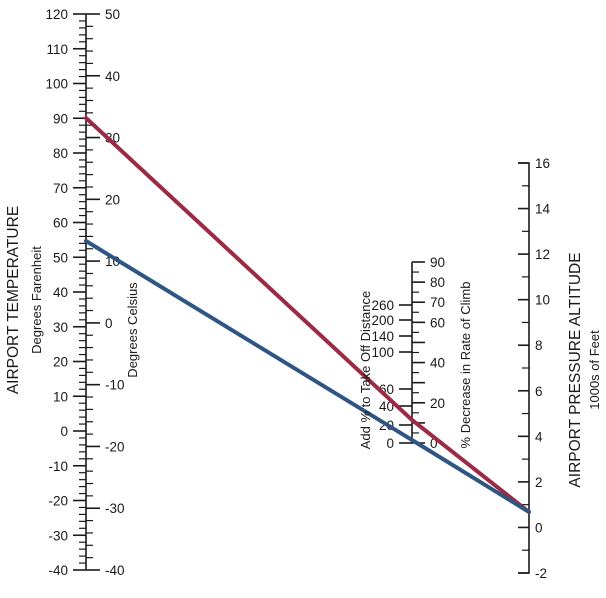 Image resolution: width=606 pixels, height=598 pixels. I want to click on climb-axis-title: % Decrease in Rate of Climb, so click(465, 365).